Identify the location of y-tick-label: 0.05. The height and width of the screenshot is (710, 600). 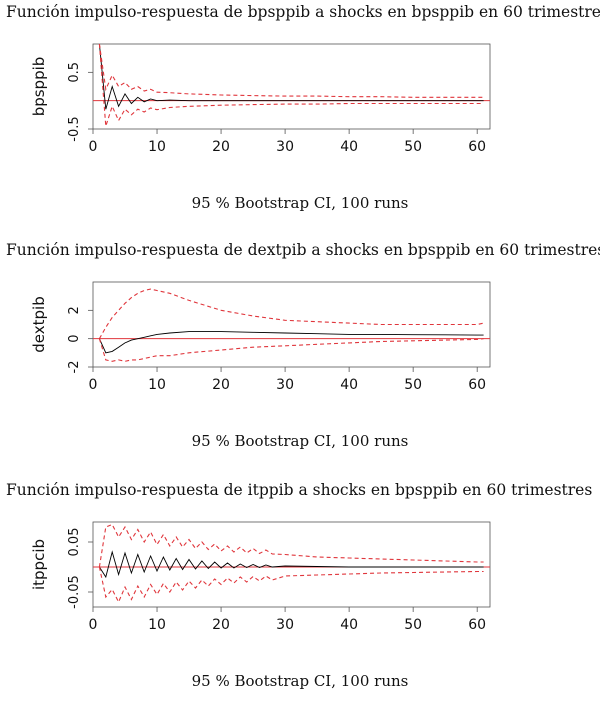
(74, 542).